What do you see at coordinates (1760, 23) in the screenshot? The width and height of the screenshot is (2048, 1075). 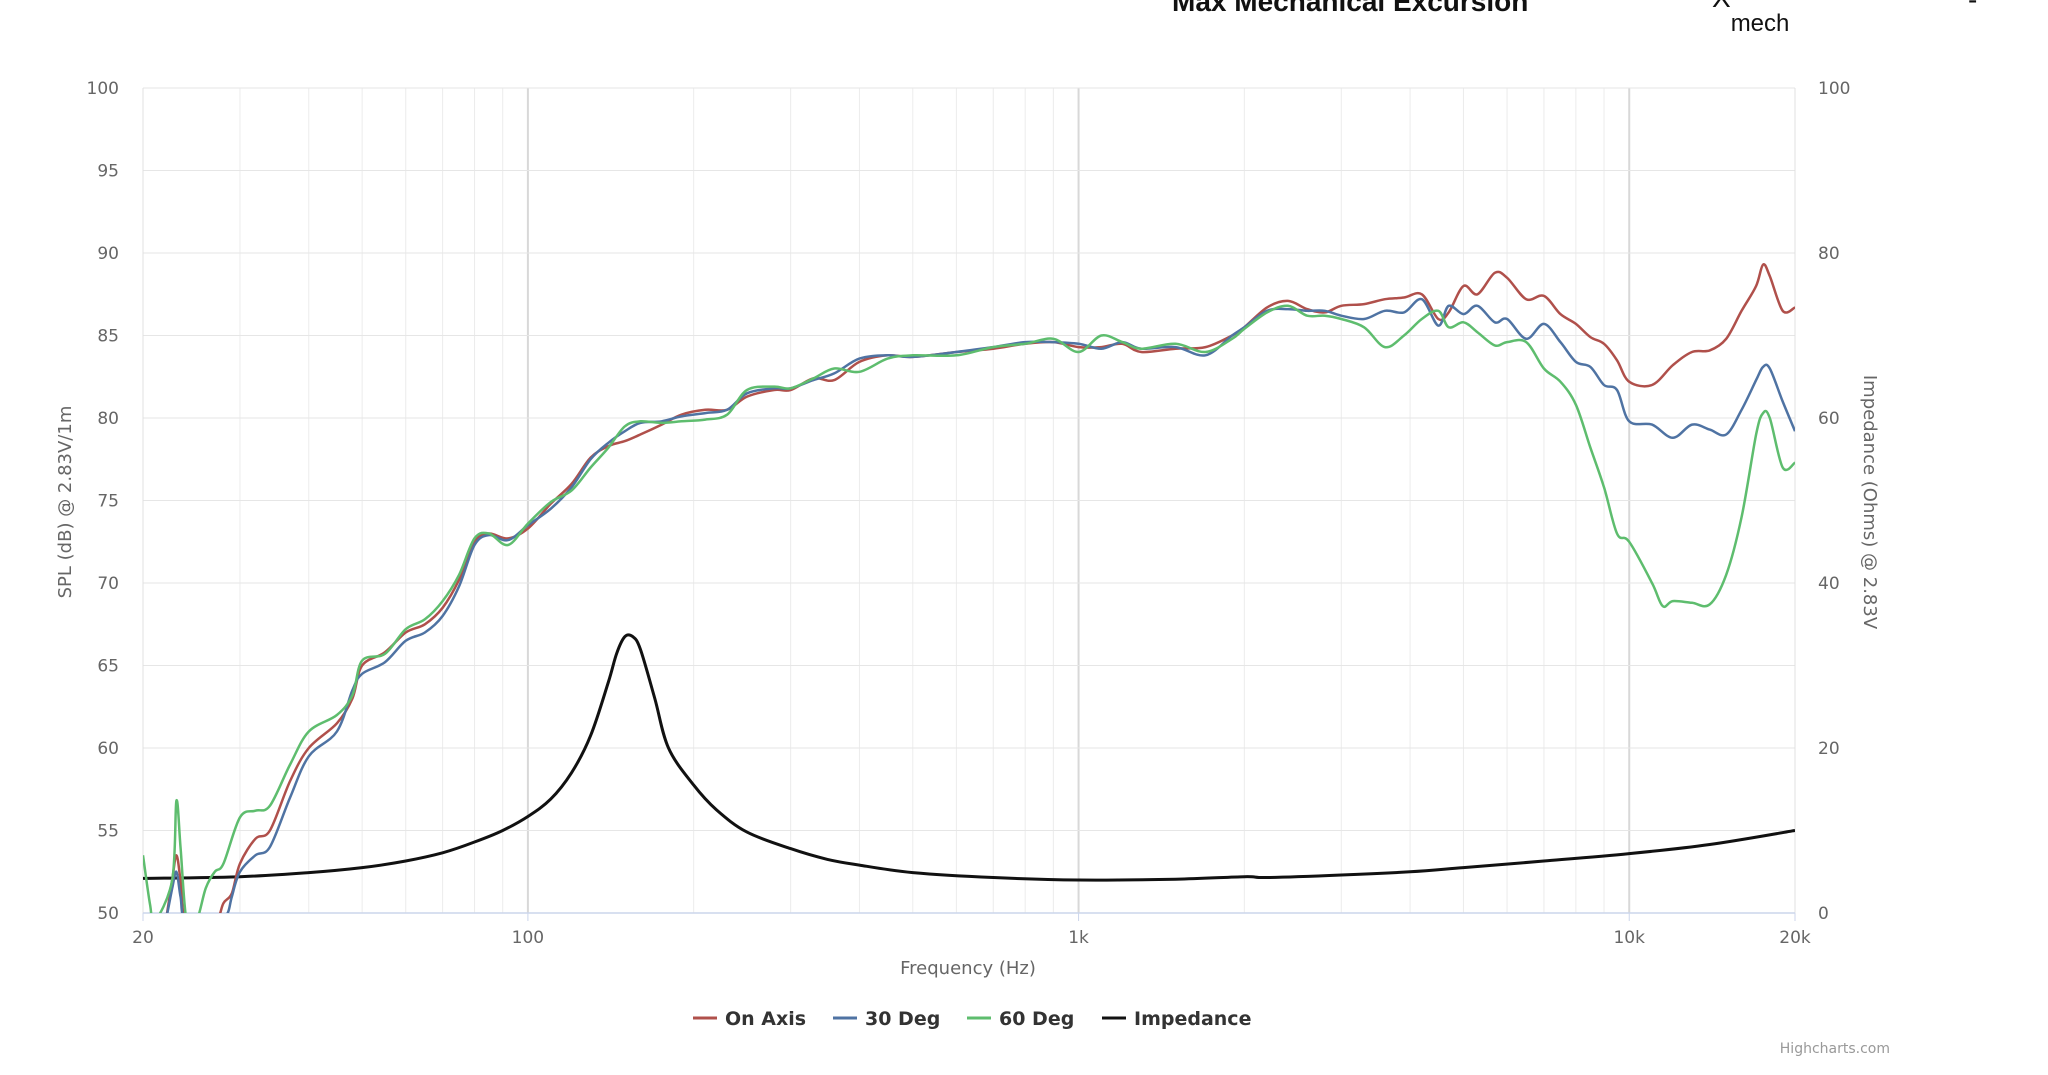 I see `xmech-subscript: mech` at bounding box center [1760, 23].